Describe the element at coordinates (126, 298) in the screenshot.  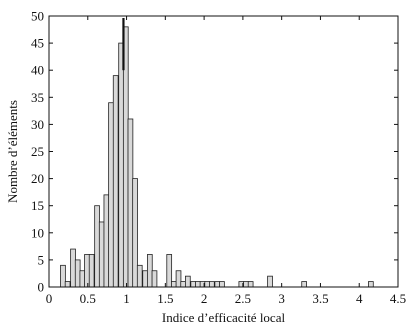
I see `x-tick-label: 1` at that location.